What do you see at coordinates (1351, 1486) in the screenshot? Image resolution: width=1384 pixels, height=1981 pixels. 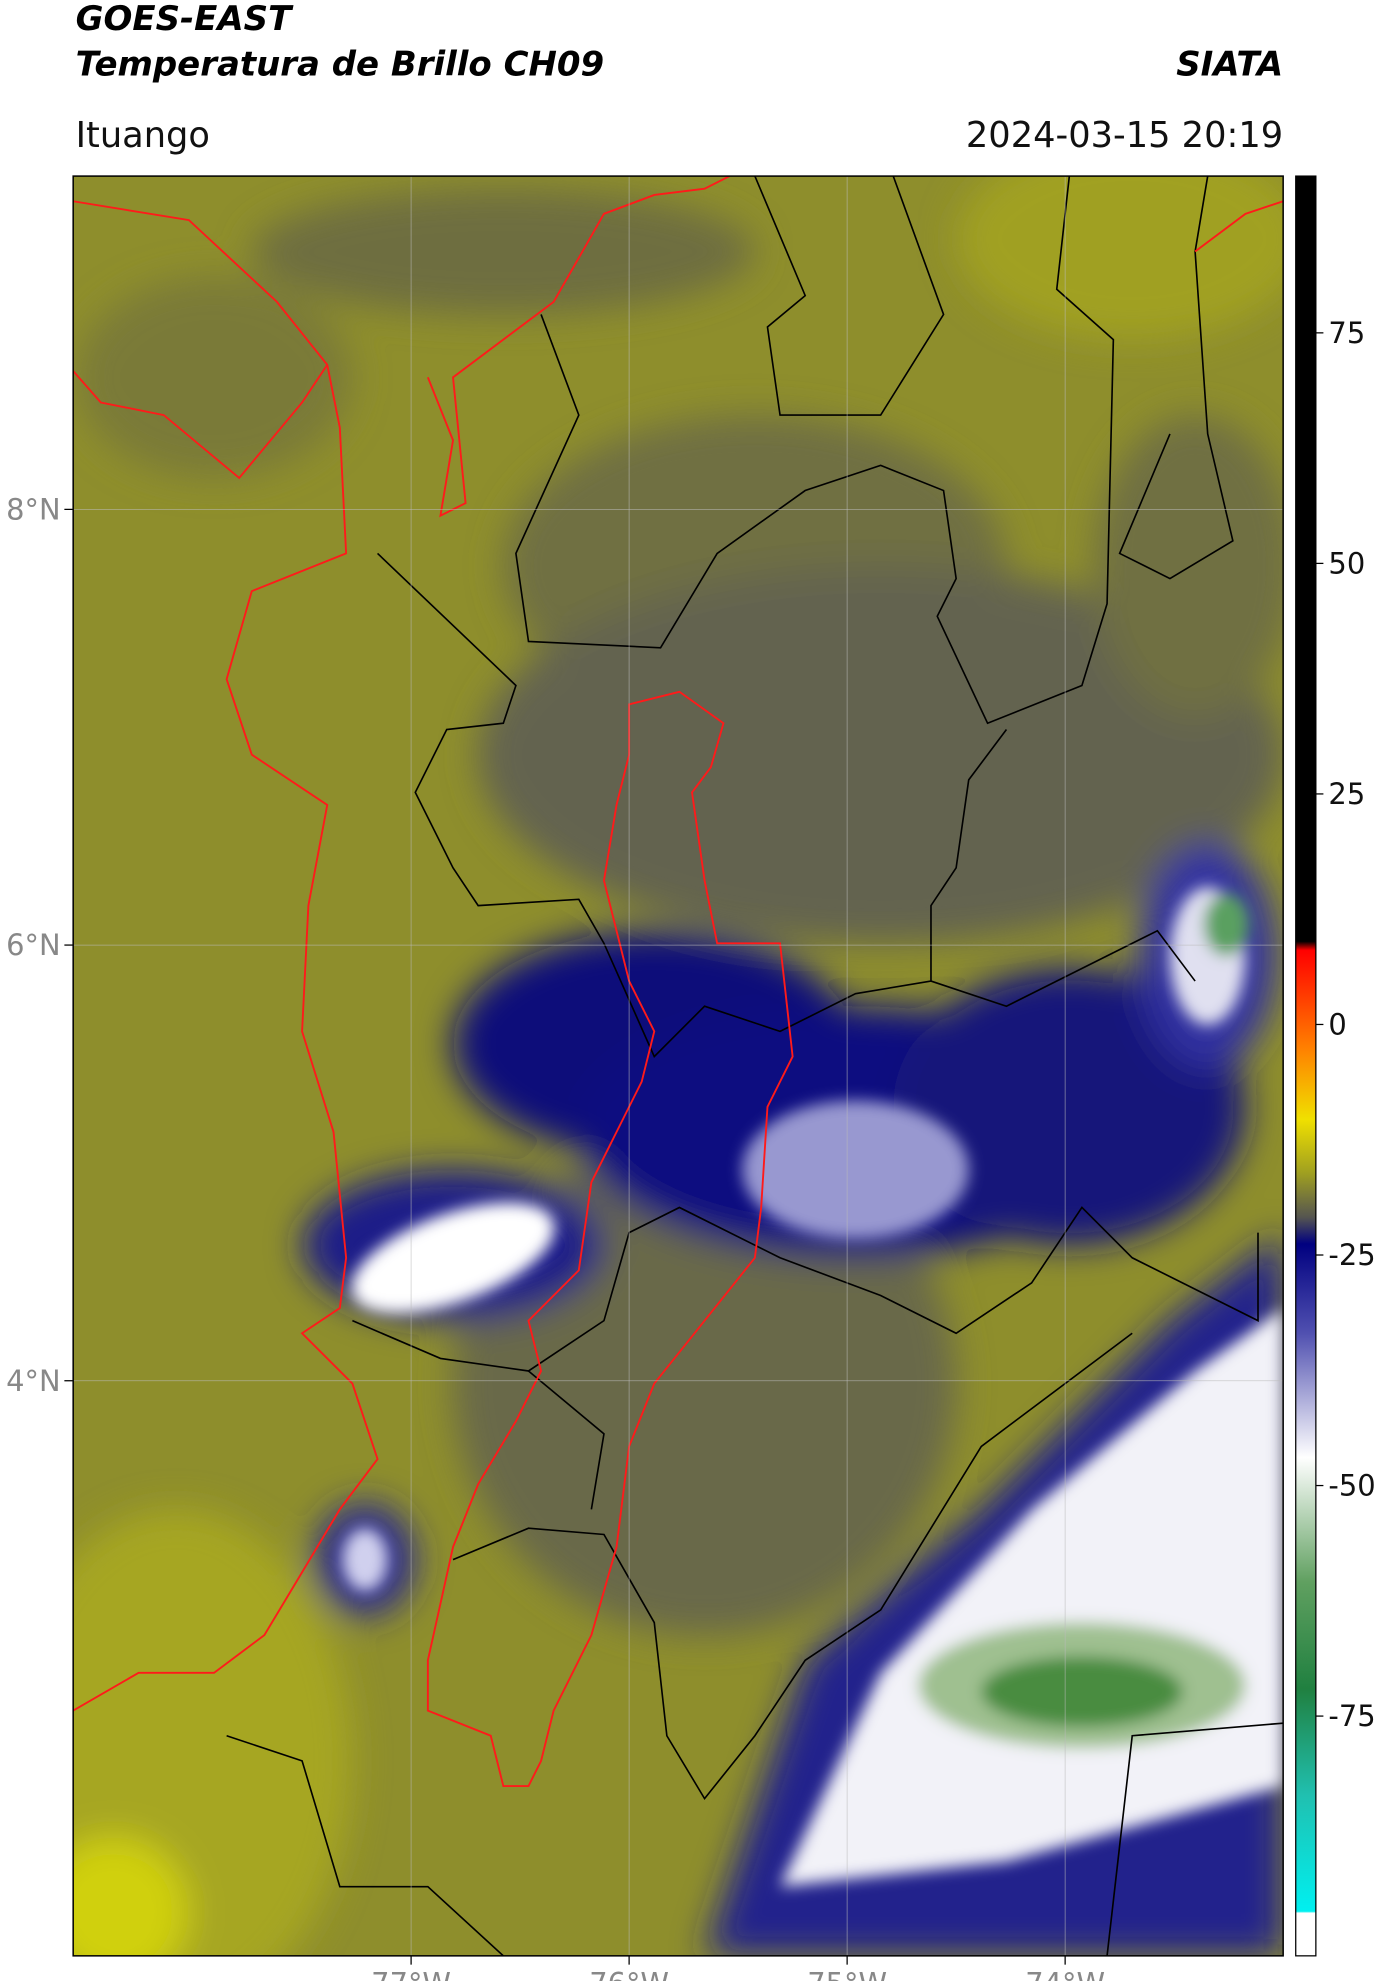 I see `colorbar-tick-label: -50` at bounding box center [1351, 1486].